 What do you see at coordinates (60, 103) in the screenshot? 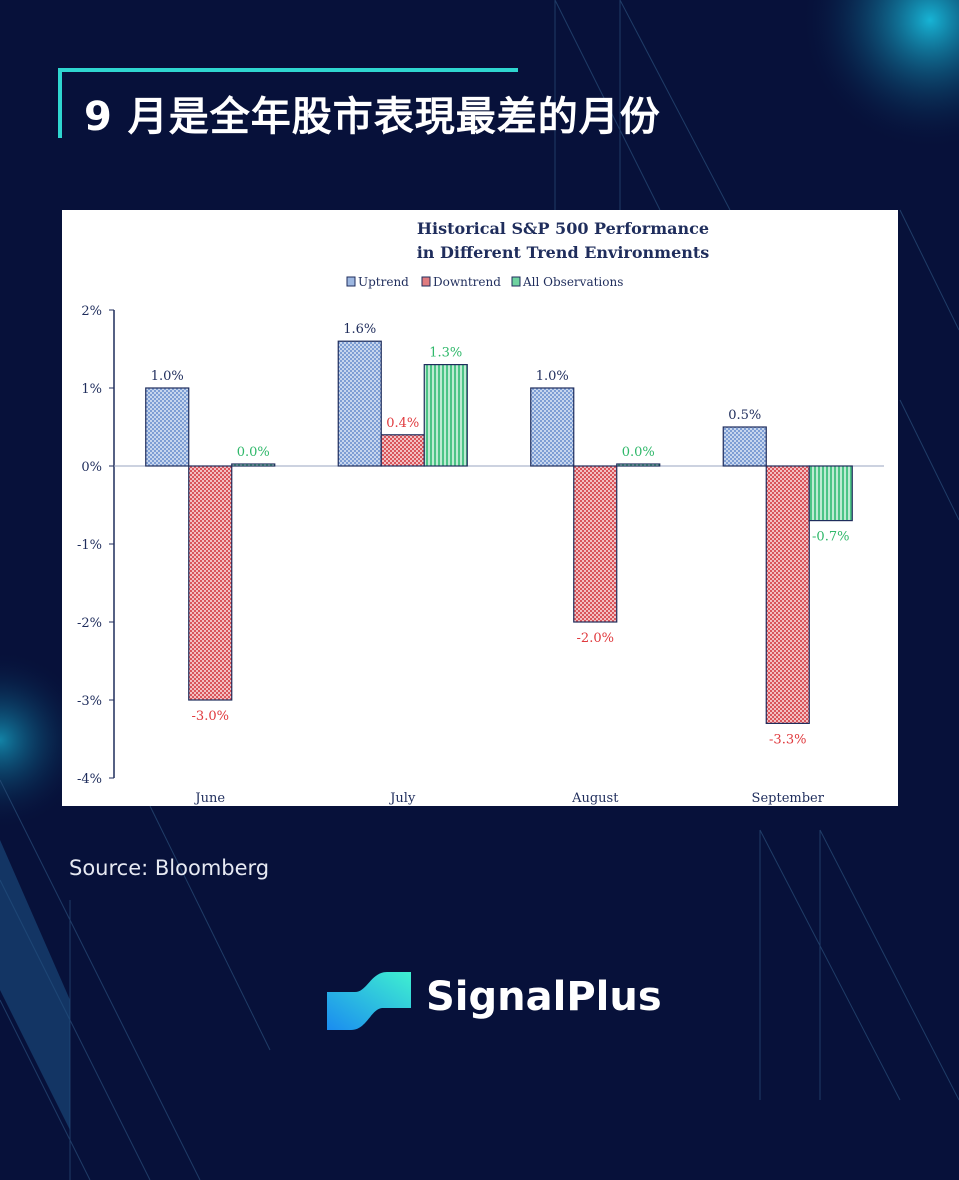
I see `title-accent-side` at bounding box center [60, 103].